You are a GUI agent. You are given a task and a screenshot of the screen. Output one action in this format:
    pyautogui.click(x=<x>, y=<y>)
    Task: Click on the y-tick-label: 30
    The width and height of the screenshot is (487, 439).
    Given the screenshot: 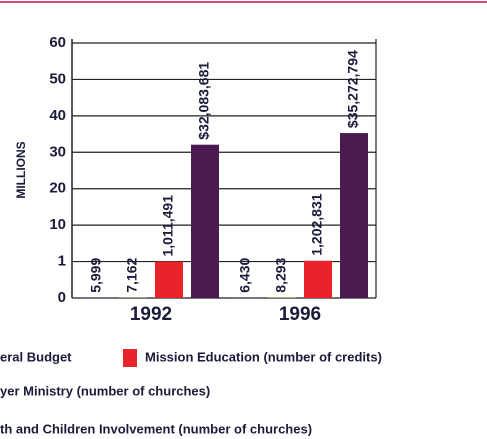 What is the action you would take?
    pyautogui.click(x=57, y=151)
    